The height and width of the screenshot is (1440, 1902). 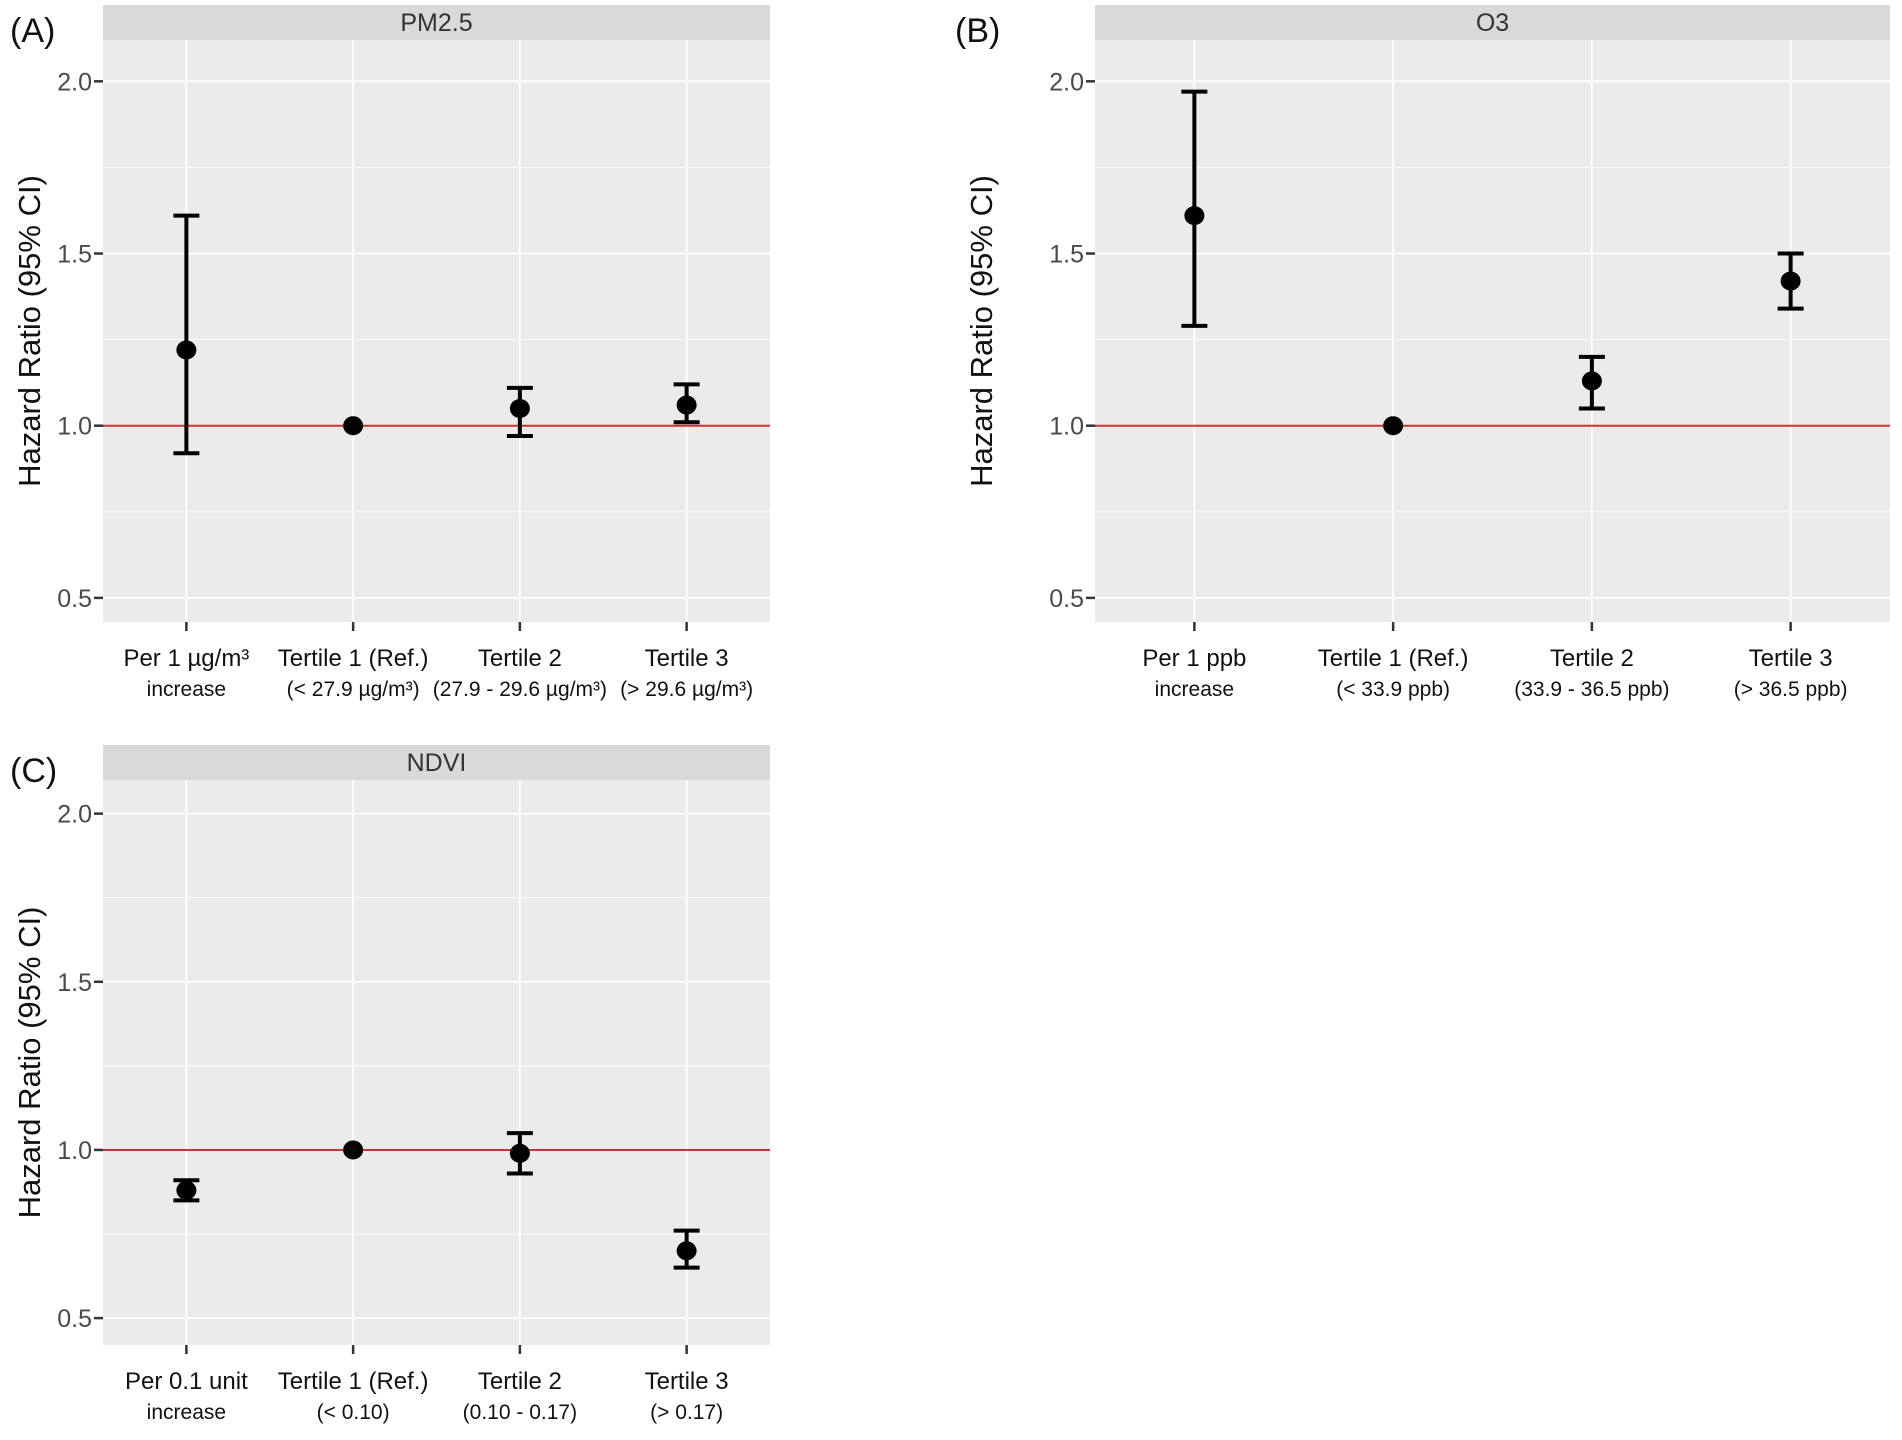 What do you see at coordinates (686, 1412) in the screenshot?
I see `x-category-sublabel: (> 0.17)` at bounding box center [686, 1412].